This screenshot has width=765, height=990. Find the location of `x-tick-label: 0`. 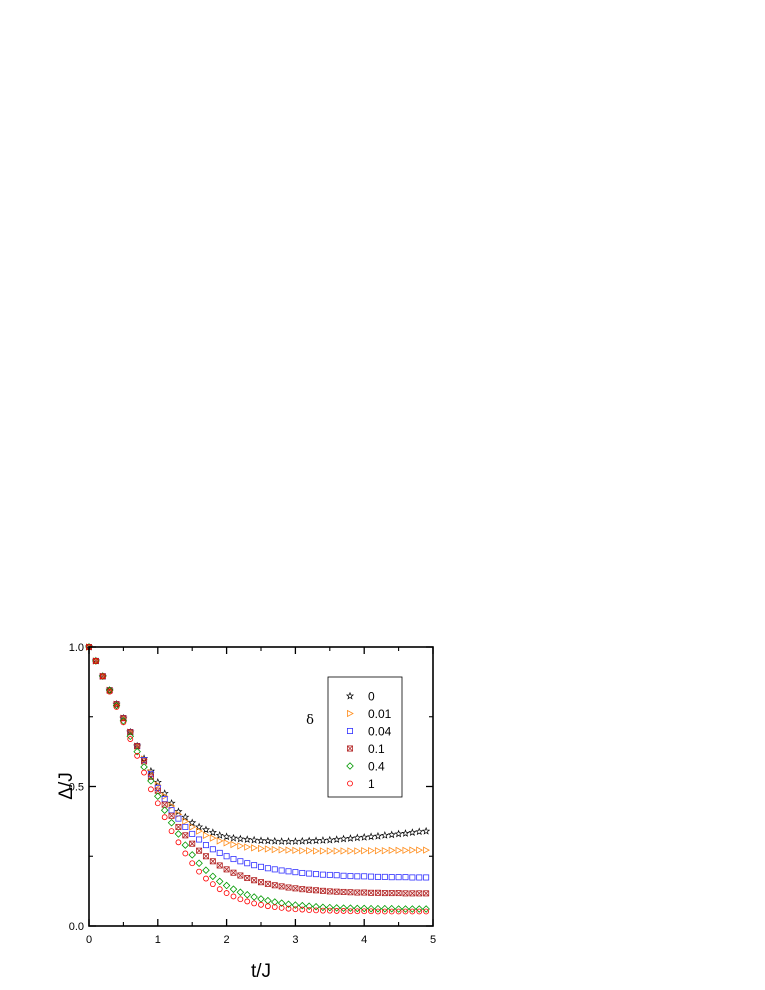

x-tick-label: 0 is located at coordinates (89, 940).